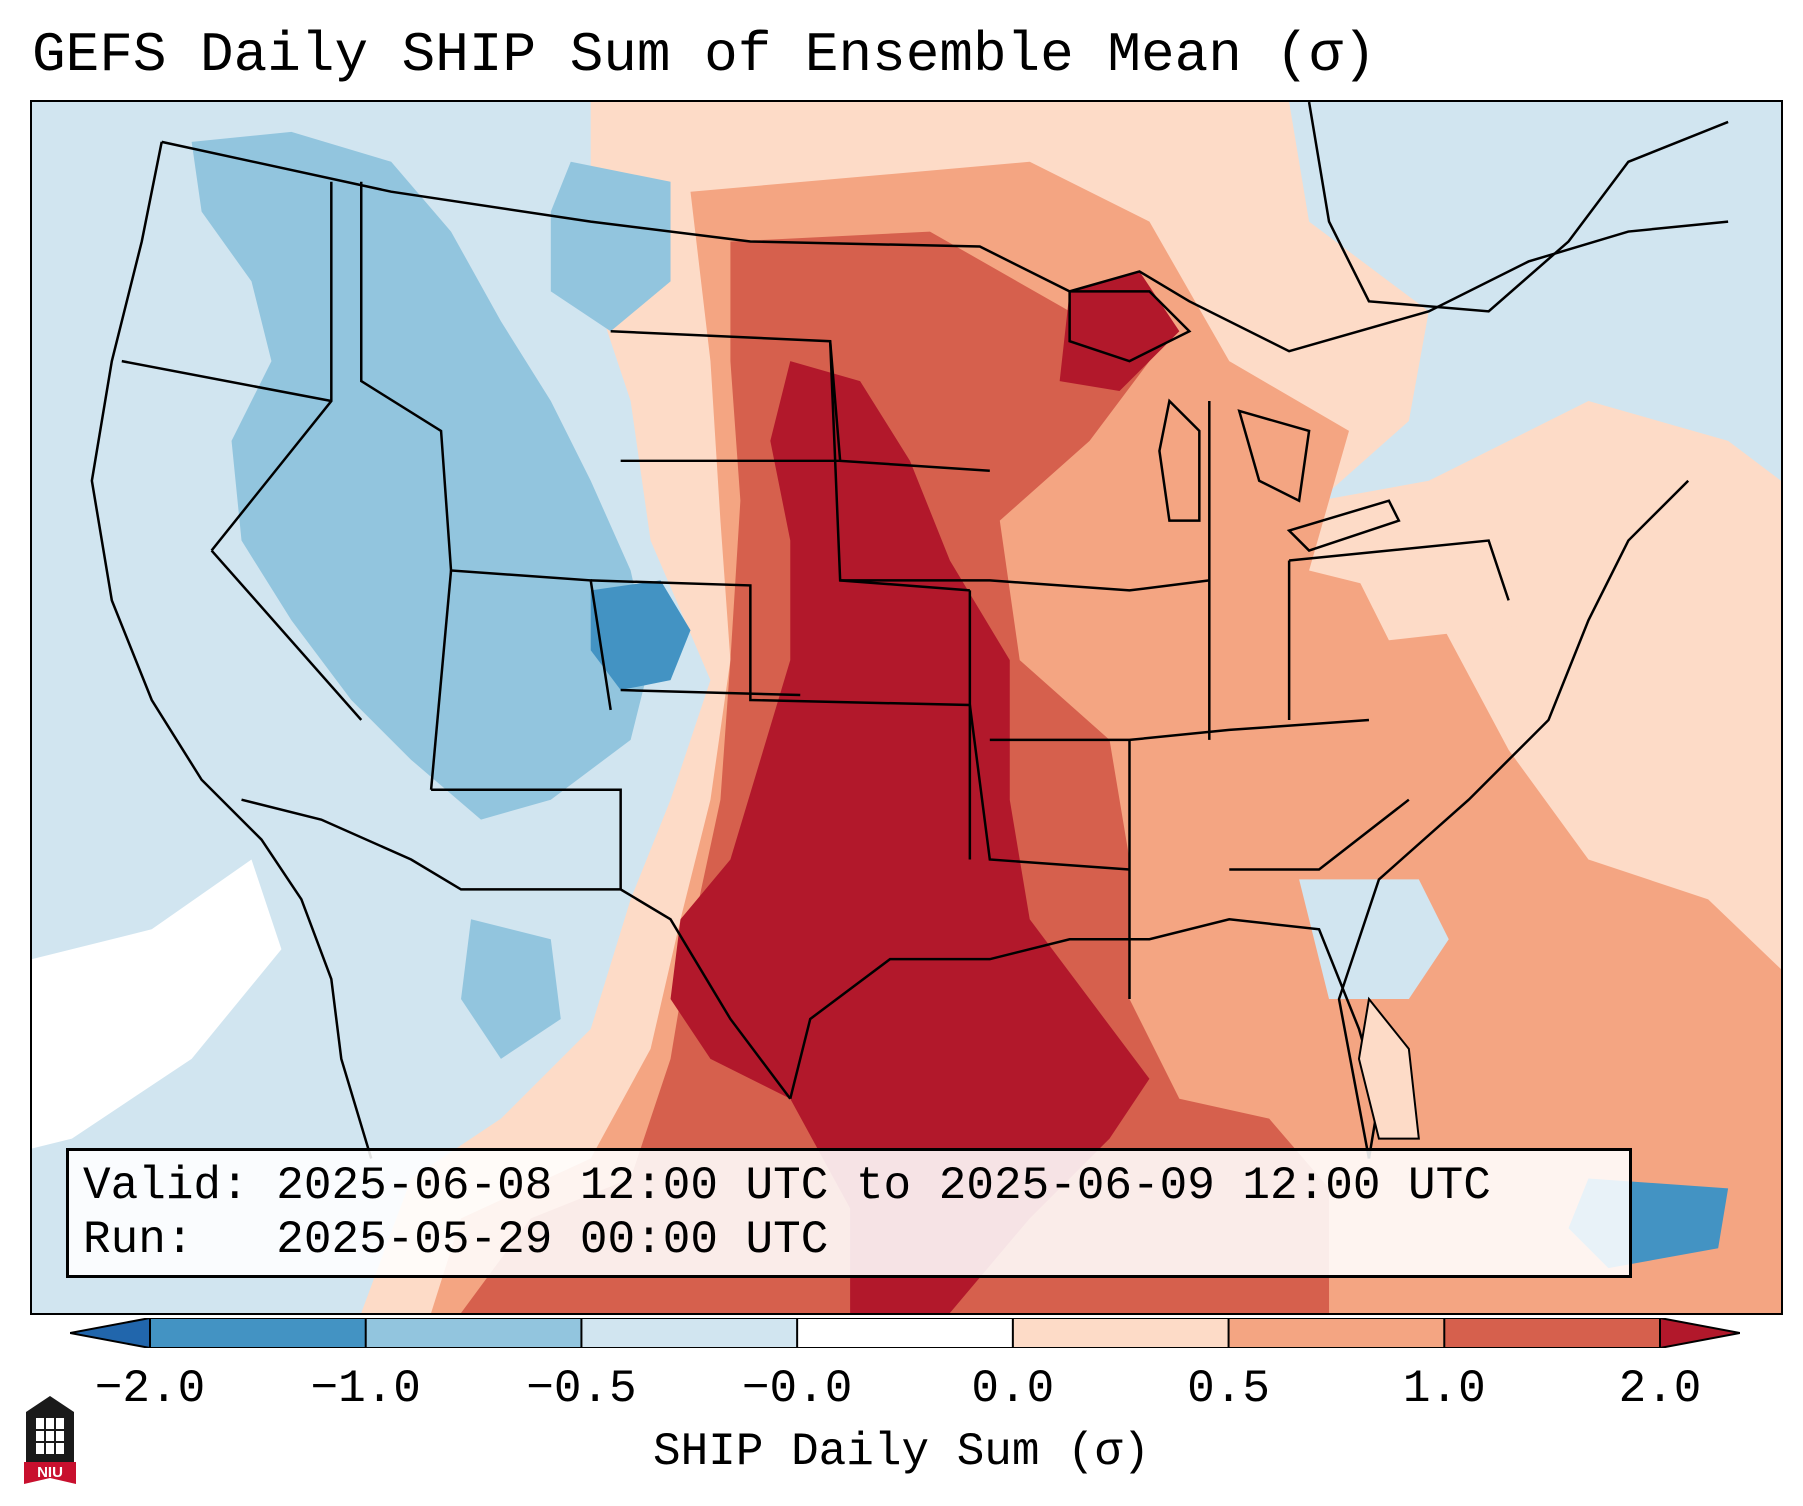  I want to click on coast-pacific, so click(231, 650).